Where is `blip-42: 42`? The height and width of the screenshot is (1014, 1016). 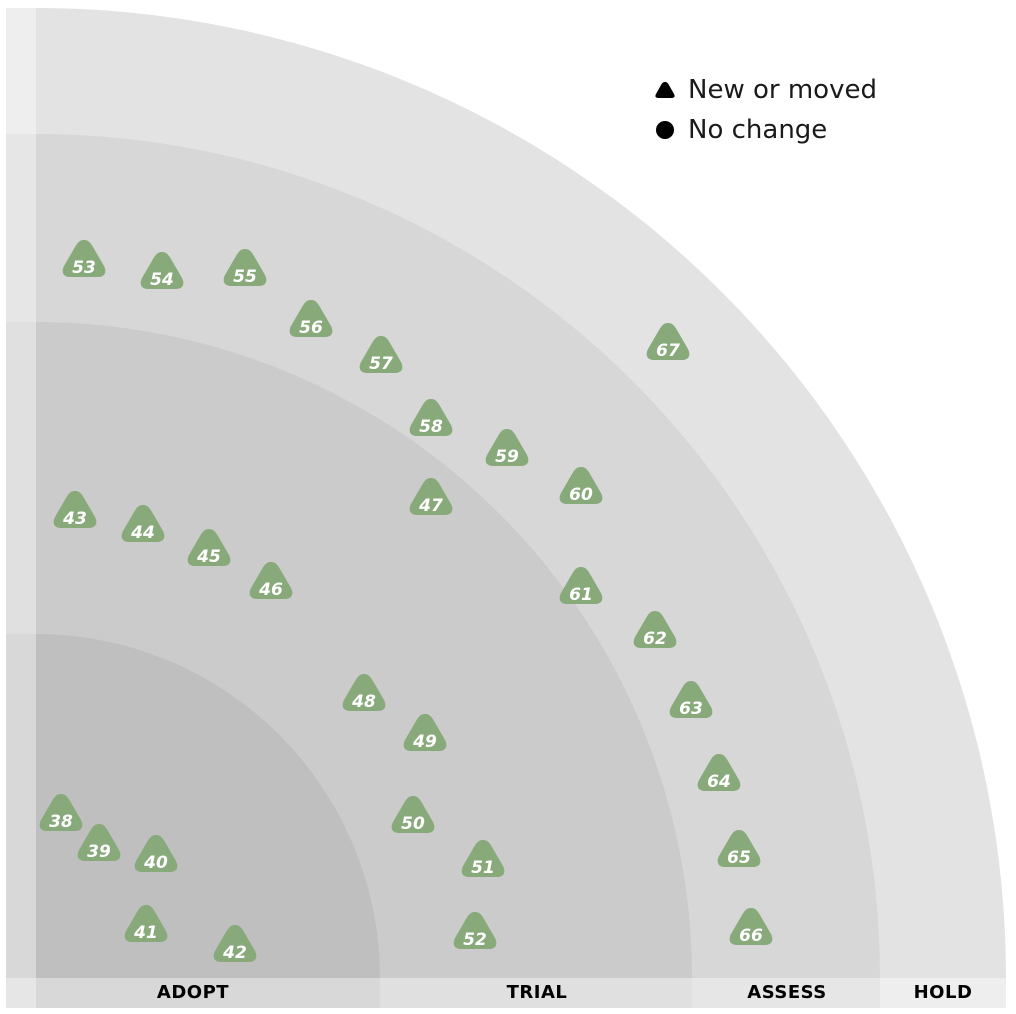
blip-42: 42 is located at coordinates (235, 944).